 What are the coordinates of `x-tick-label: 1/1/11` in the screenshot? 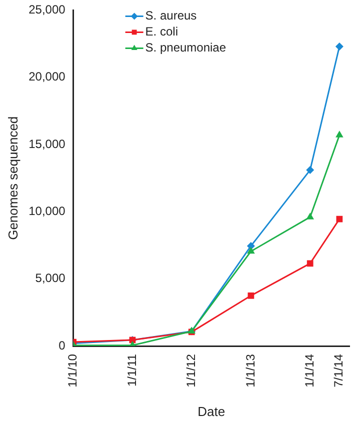 It's located at (131, 370).